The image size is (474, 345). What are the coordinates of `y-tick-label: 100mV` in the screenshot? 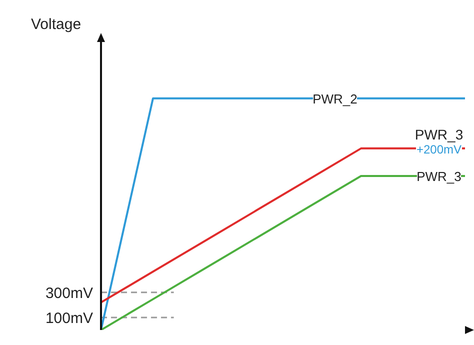 It's located at (69, 318).